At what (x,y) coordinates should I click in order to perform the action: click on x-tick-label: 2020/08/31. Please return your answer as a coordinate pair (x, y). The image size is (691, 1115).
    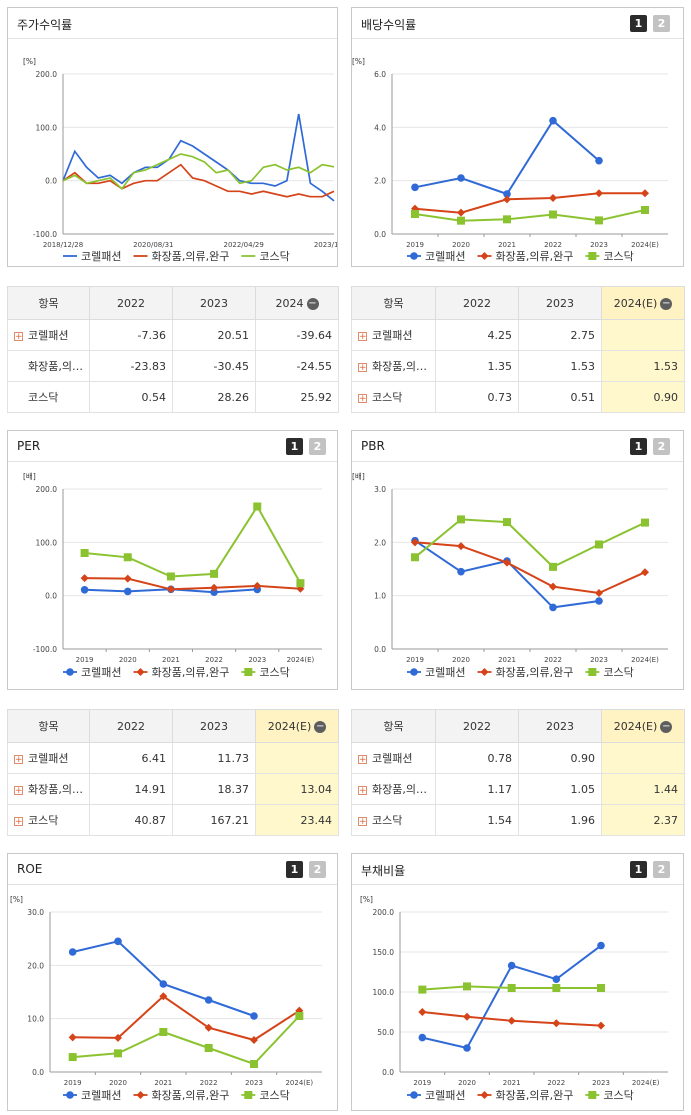
    Looking at the image, I should click on (153, 245).